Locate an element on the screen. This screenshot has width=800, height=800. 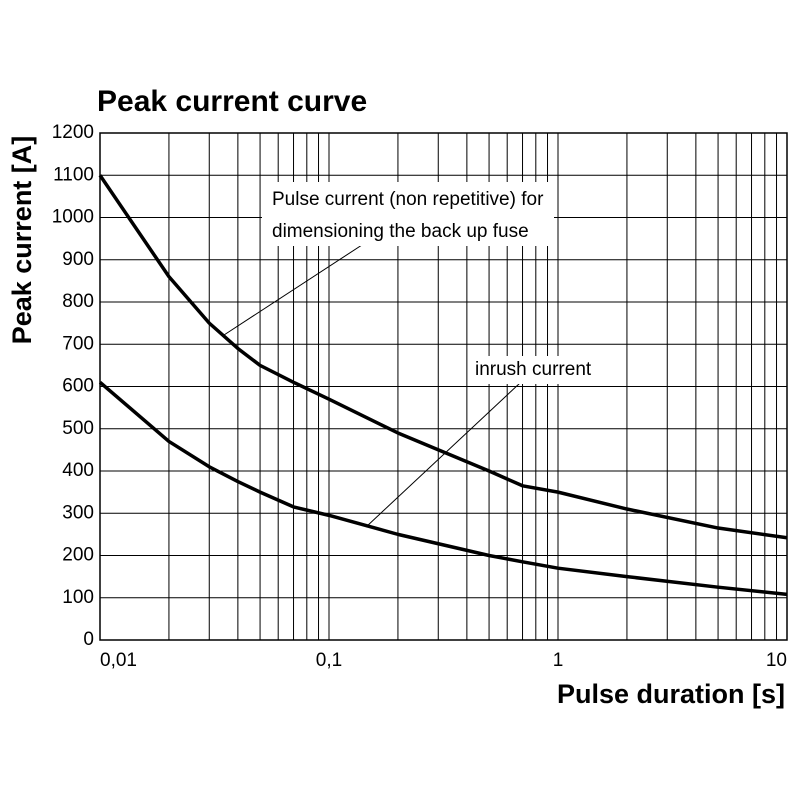
y-axis-label: Peak current [A] is located at coordinates (22, 240).